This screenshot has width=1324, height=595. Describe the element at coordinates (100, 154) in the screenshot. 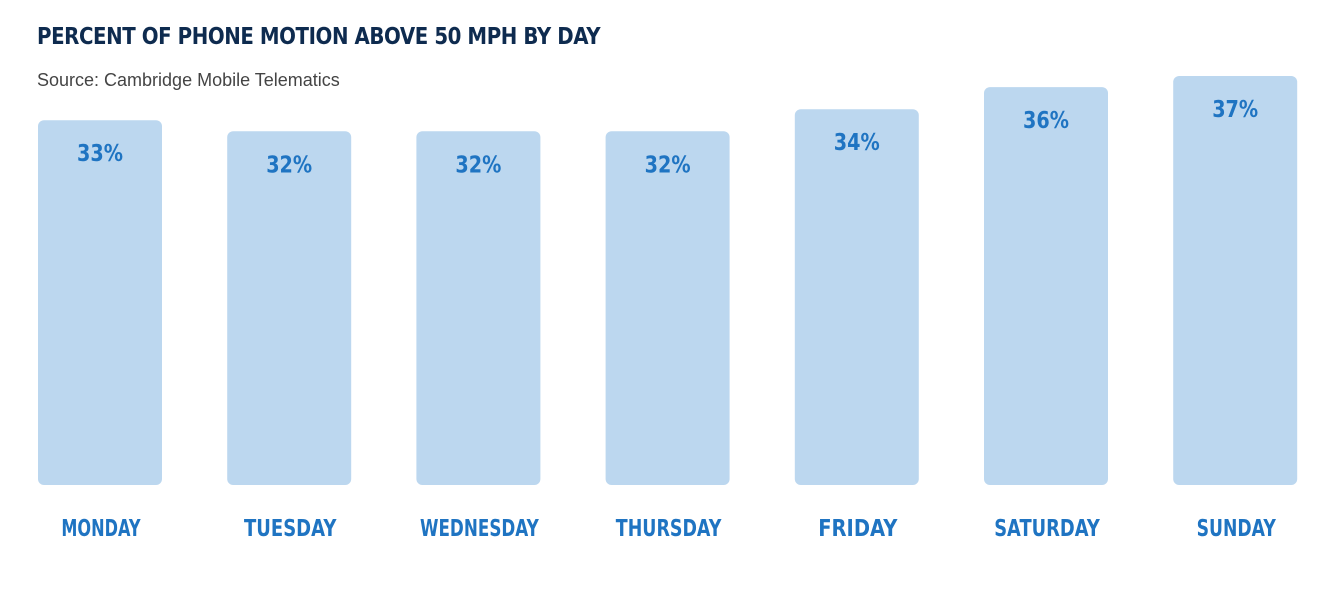

I see `bar-value-label: 33%` at that location.